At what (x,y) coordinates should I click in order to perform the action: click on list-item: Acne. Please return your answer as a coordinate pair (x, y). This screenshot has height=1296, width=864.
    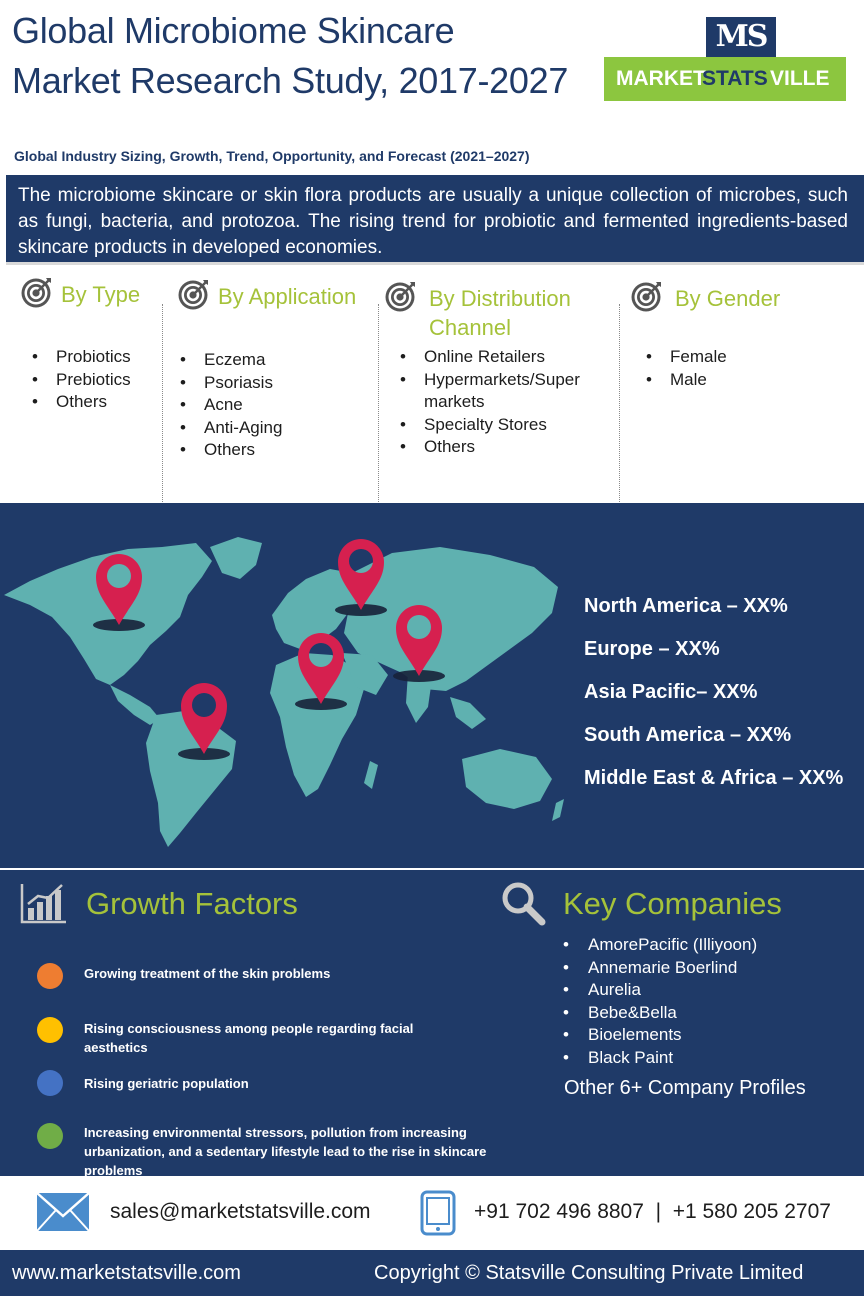
    Looking at the image, I should click on (274, 405).